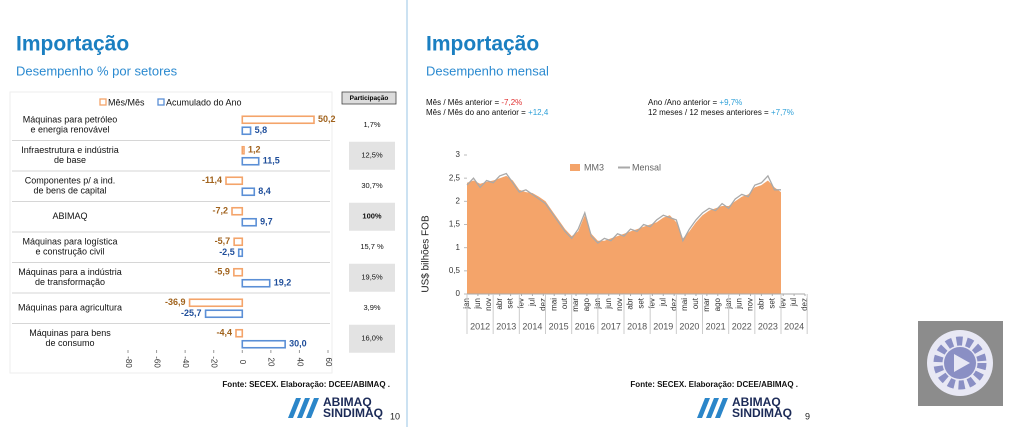  I want to click on value-label: 30,0, so click(298, 344).